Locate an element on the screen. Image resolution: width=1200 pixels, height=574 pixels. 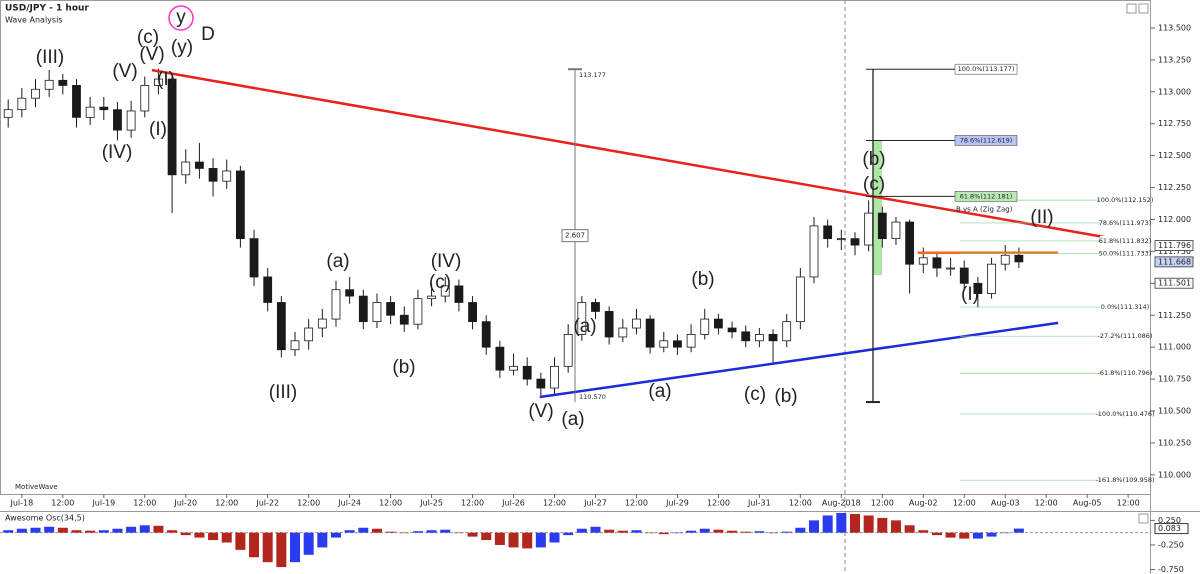
x-tick-label: Jul-22 is located at coordinates (267, 503).